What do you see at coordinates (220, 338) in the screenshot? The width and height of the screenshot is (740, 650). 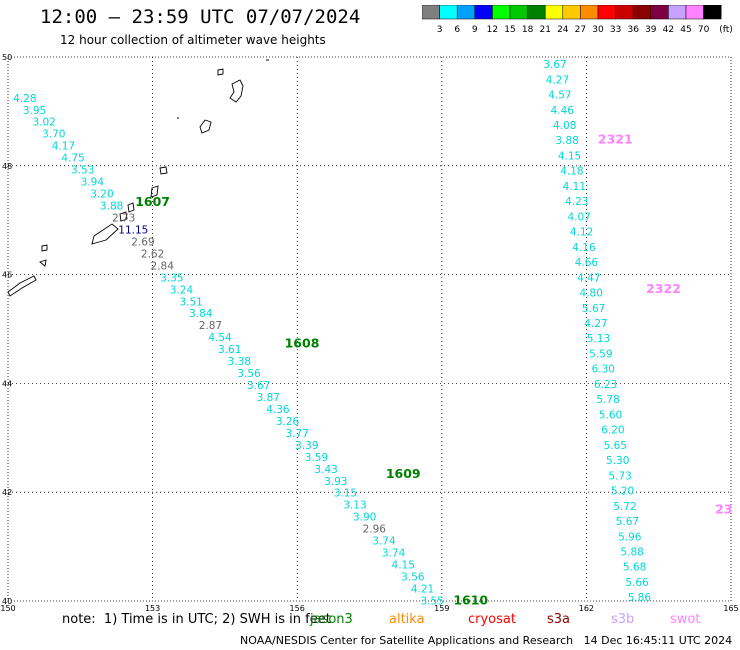 I see `swh-label-track1: 4.54` at bounding box center [220, 338].